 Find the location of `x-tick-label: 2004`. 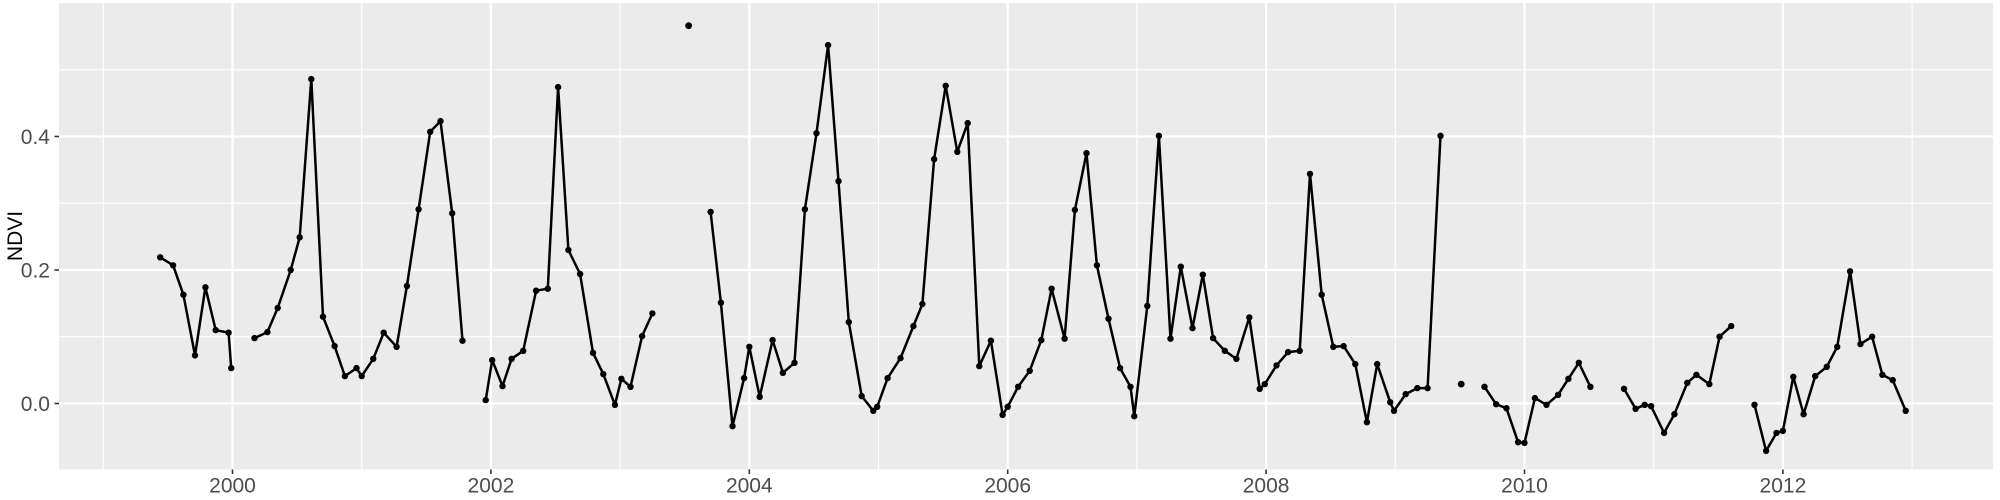

x-tick-label: 2004 is located at coordinates (749, 486).